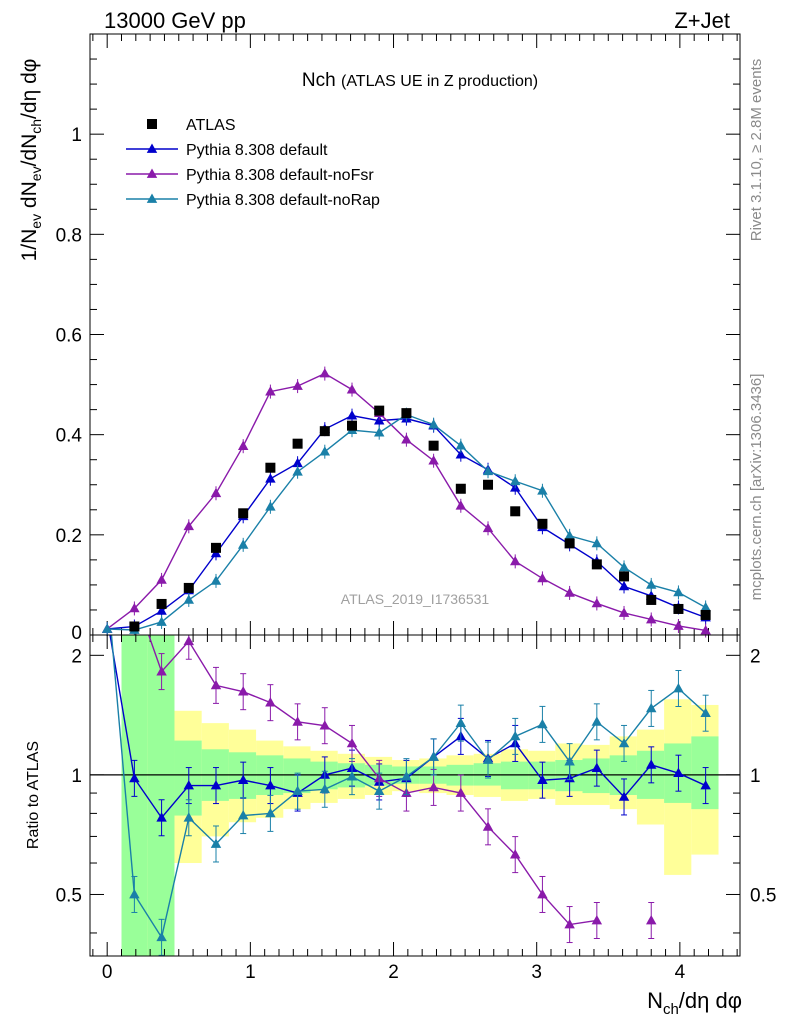  What do you see at coordinates (36, 173) in the screenshot?
I see `ylabel-s2: ev` at bounding box center [36, 173].